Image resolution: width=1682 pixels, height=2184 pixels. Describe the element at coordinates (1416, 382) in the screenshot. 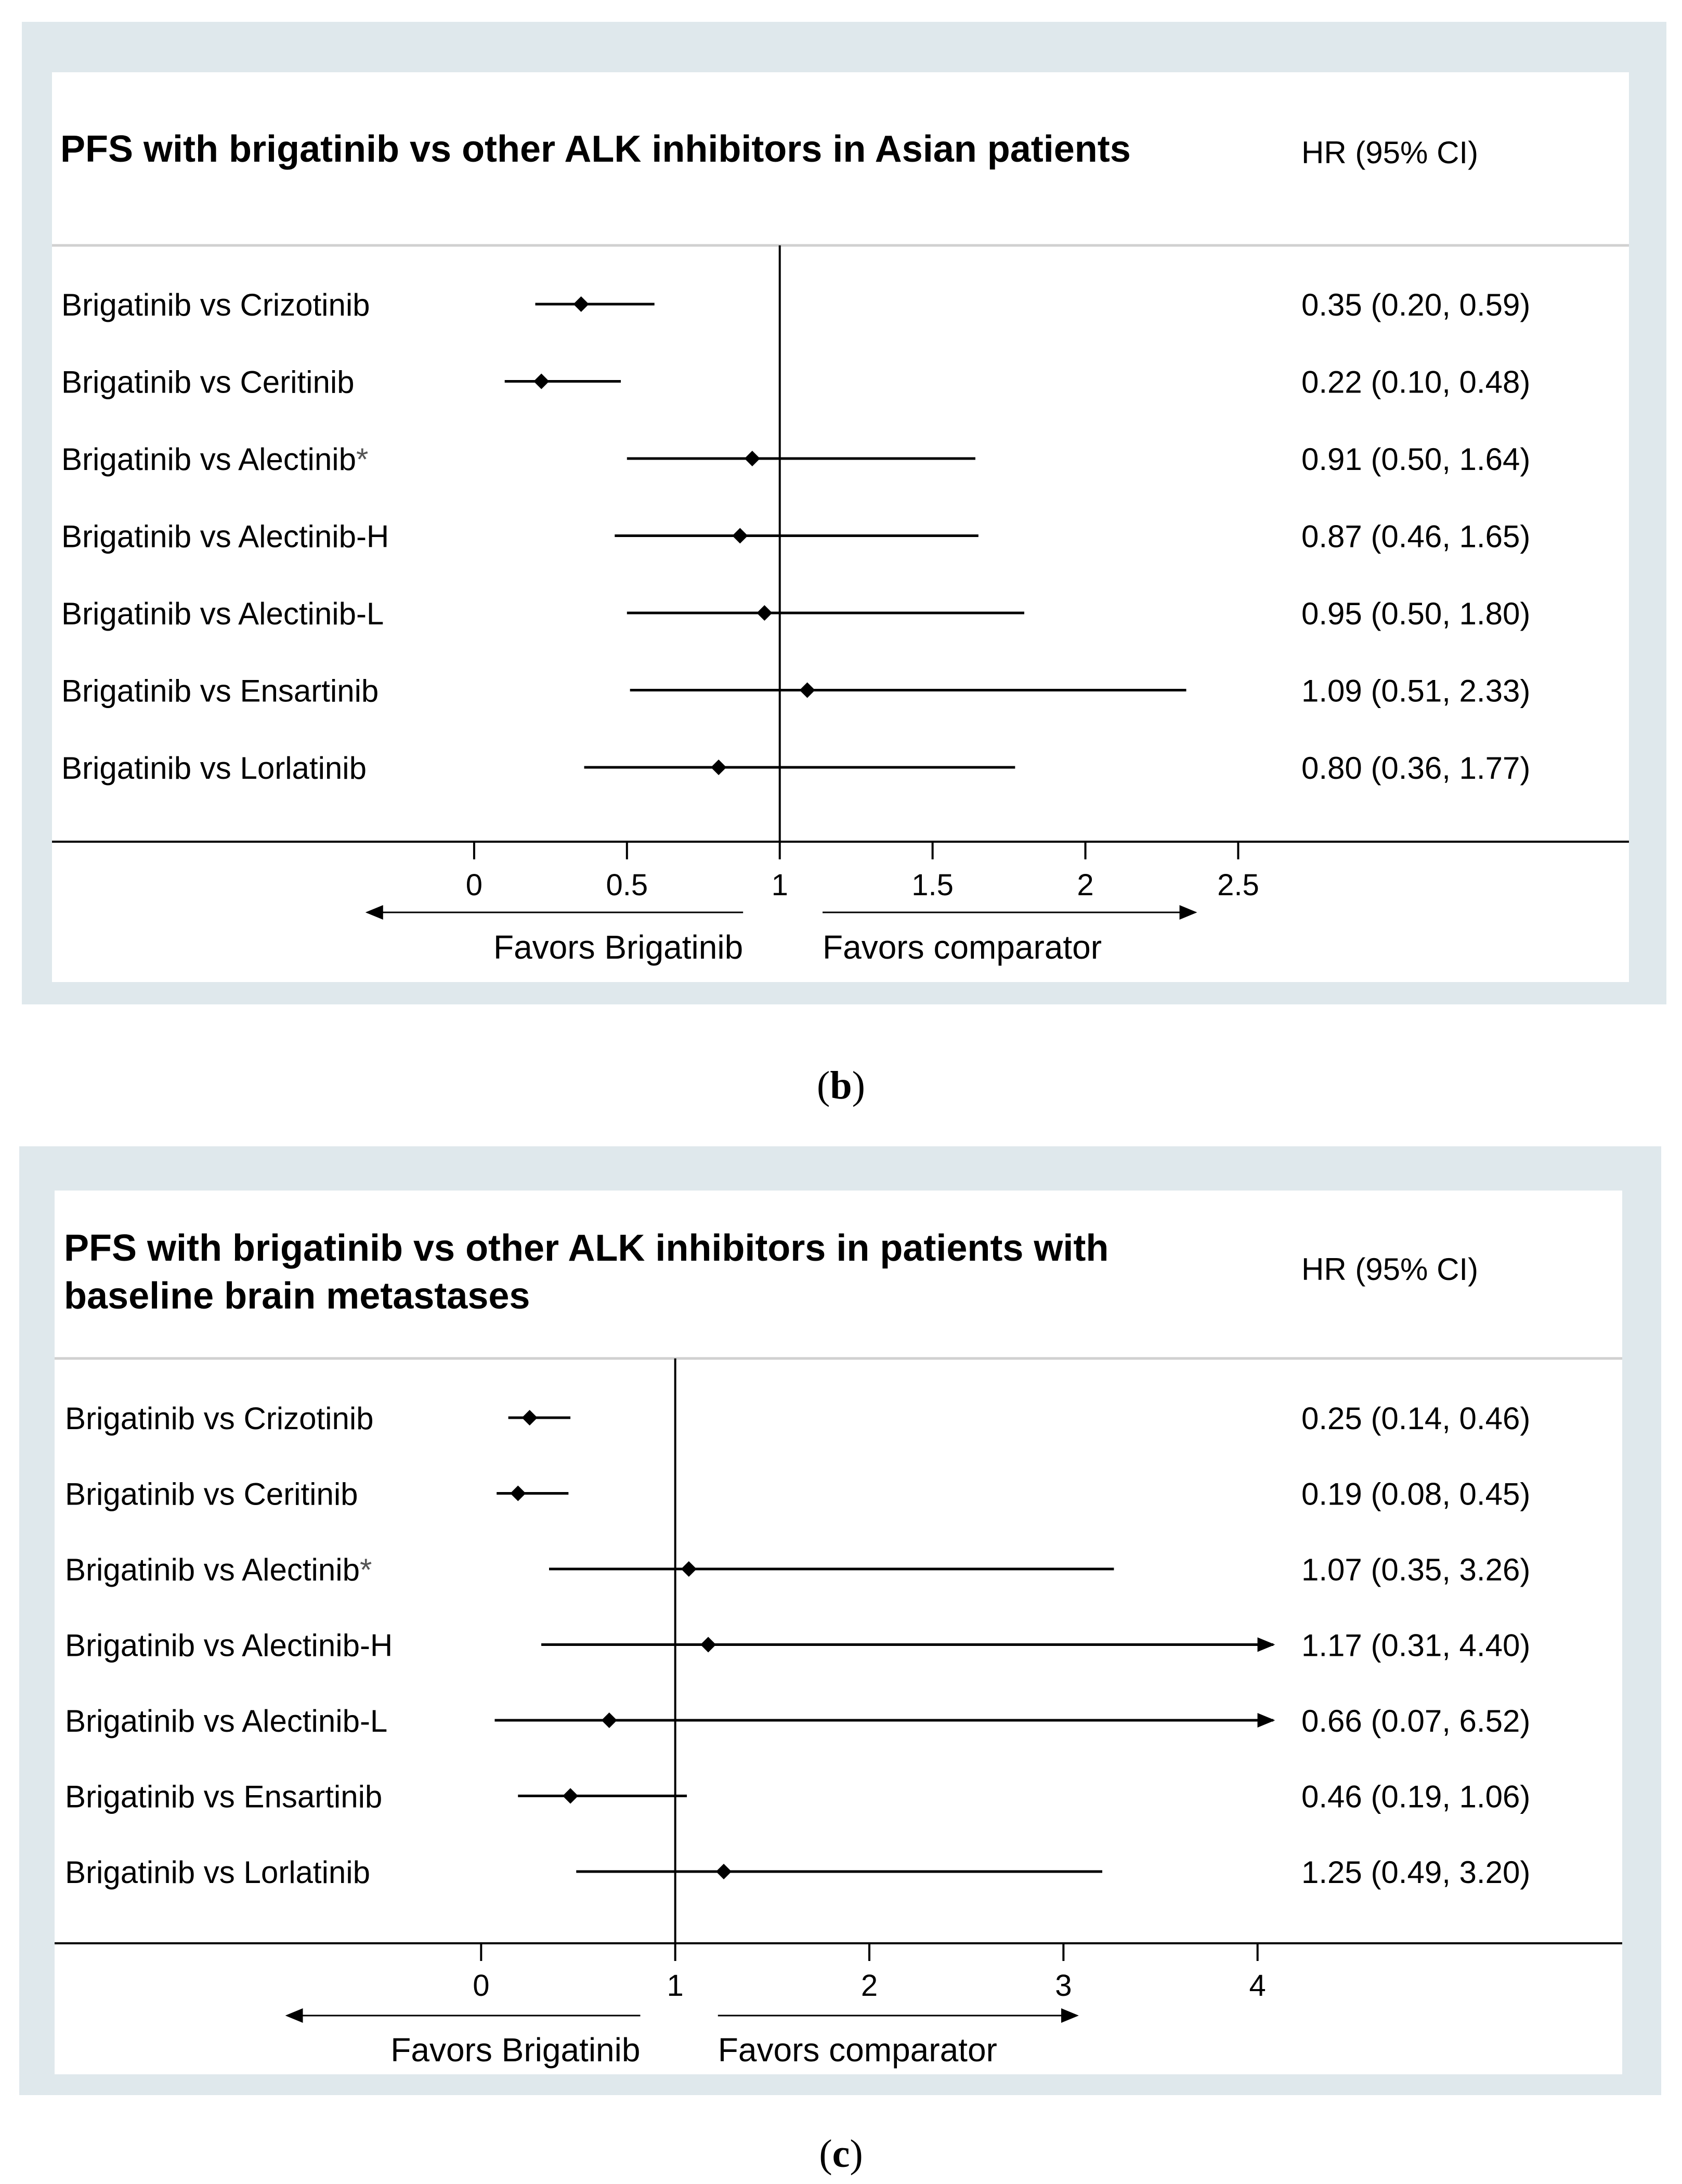

I see `hr-value-2: 0.22 (0.10, 0.48)` at that location.